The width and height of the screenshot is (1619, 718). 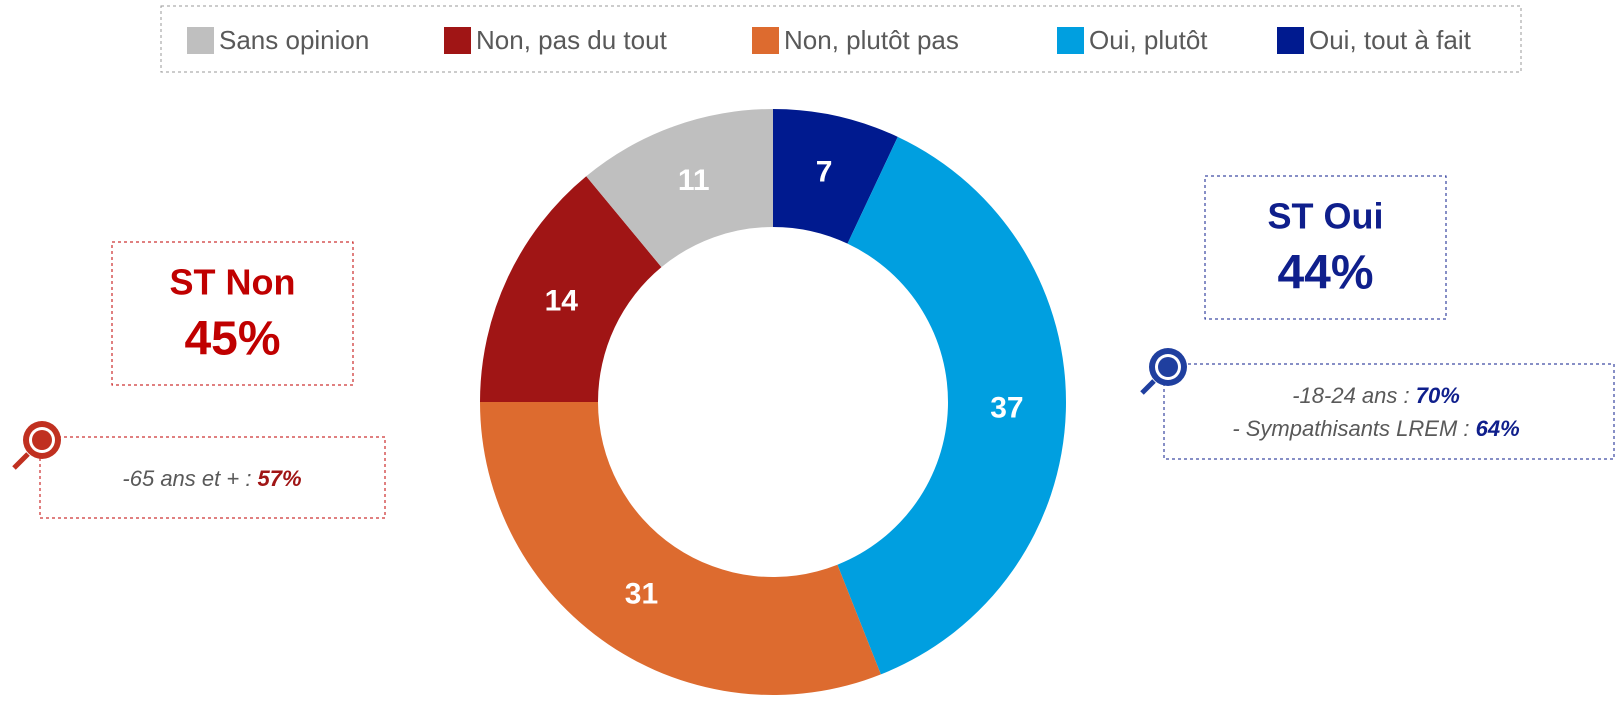 What do you see at coordinates (1390, 40) in the screenshot?
I see `legend-label: Oui, tout à fait` at bounding box center [1390, 40].